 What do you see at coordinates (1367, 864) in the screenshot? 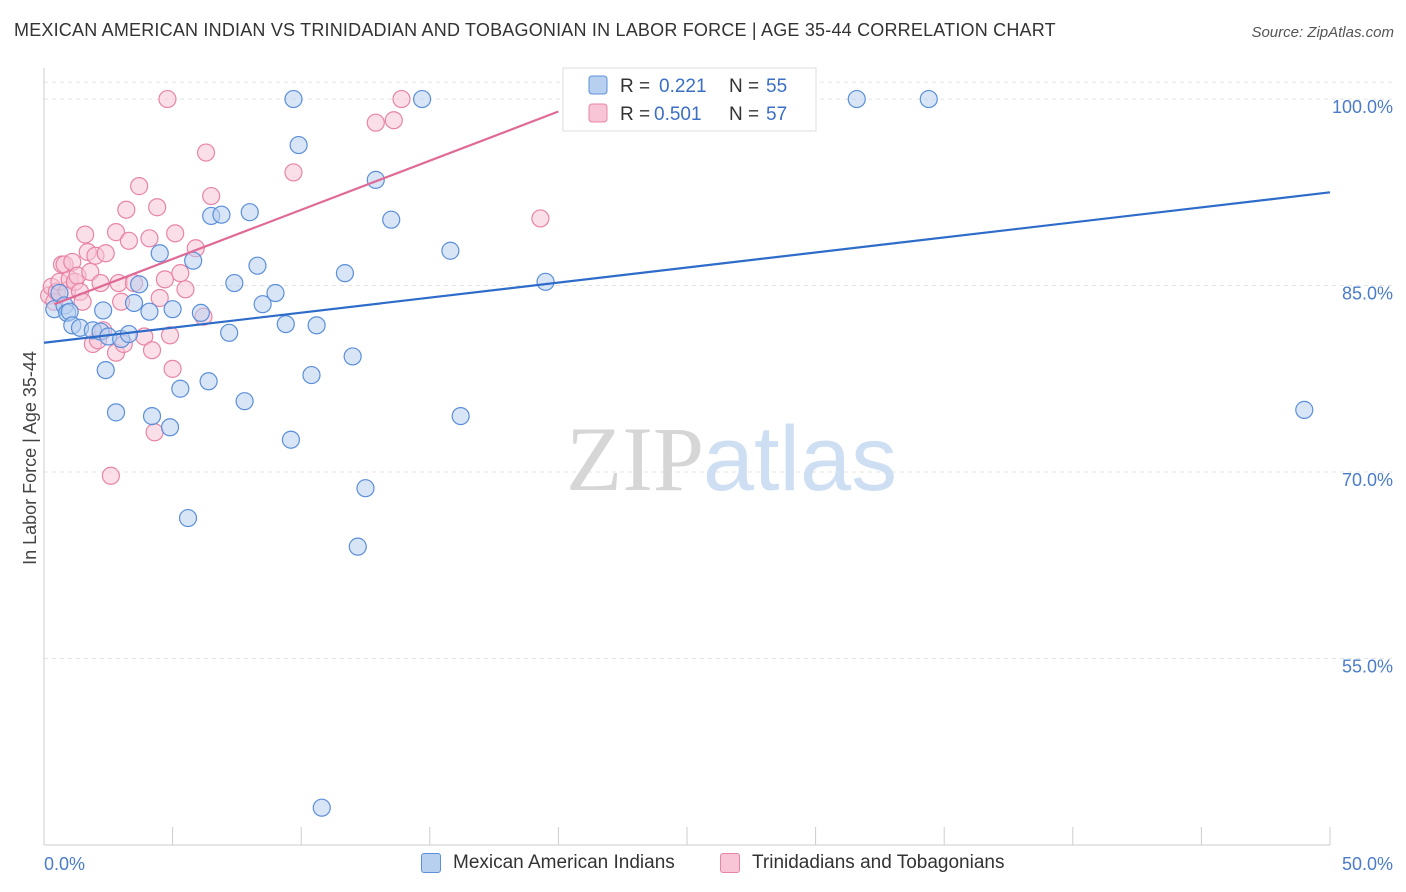
I see `x-tick-label-max: 50.0%` at bounding box center [1367, 864].